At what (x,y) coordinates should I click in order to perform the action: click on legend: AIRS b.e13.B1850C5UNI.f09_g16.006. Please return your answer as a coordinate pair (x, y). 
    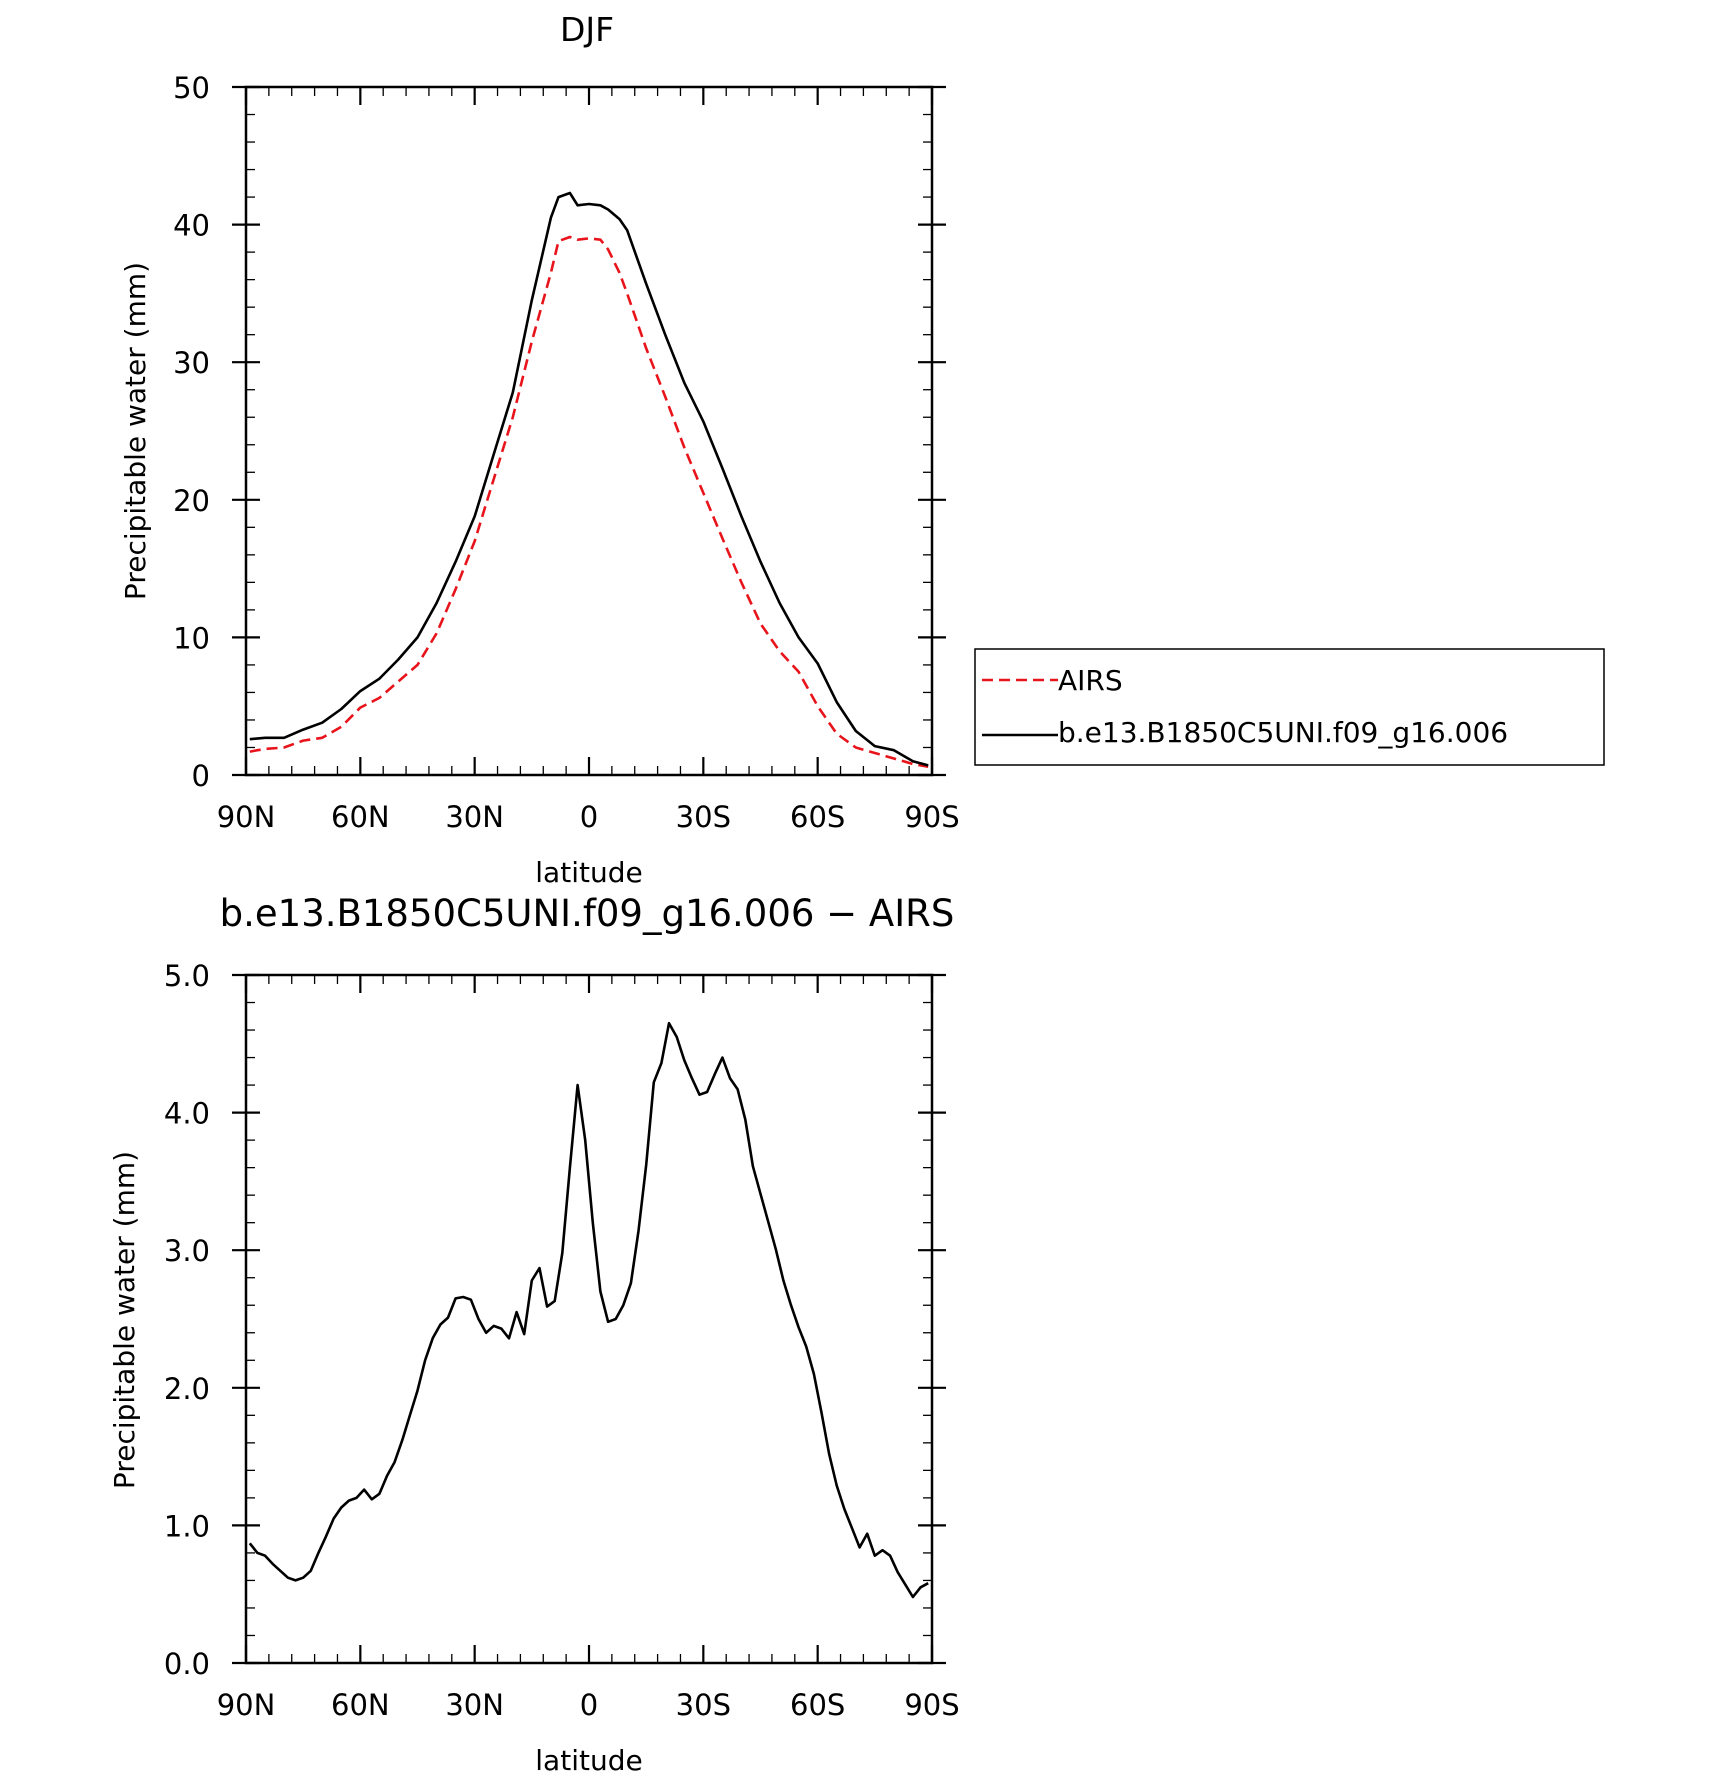
    Looking at the image, I should click on (1289, 707).